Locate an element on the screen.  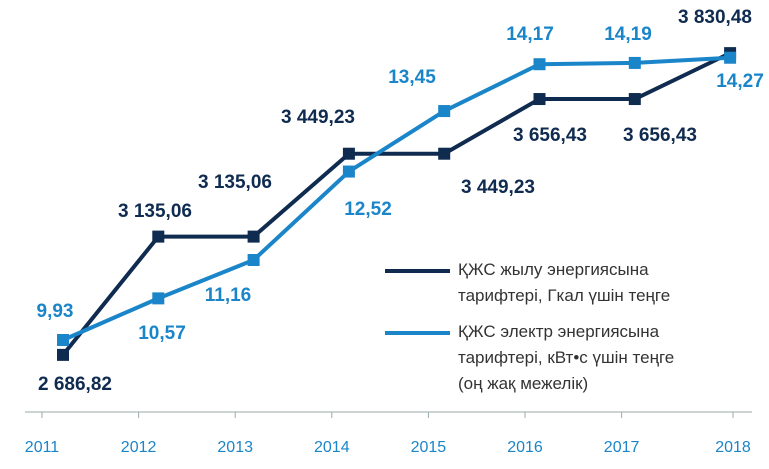
data-label: 10,57 is located at coordinates (162, 333).